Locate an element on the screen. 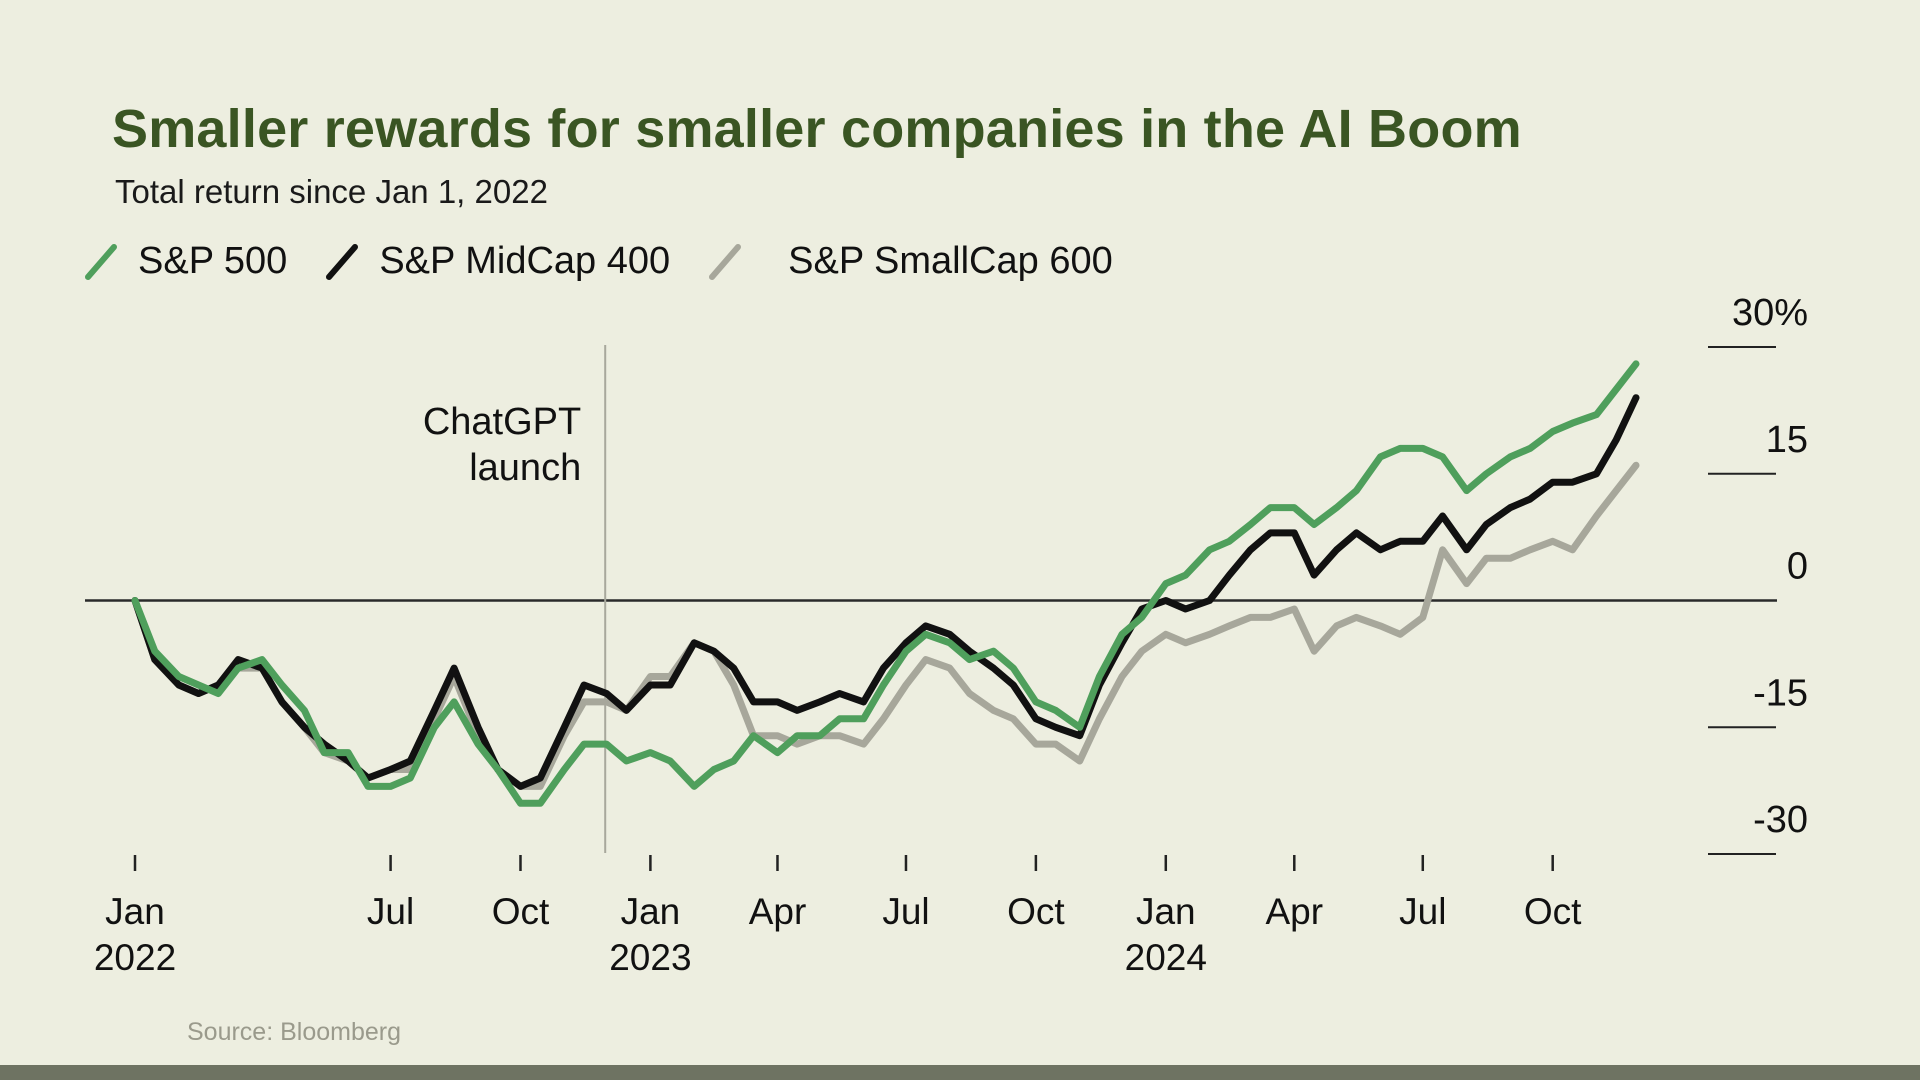 The height and width of the screenshot is (1080, 1920). y-tick-label: -30 is located at coordinates (1780, 820).